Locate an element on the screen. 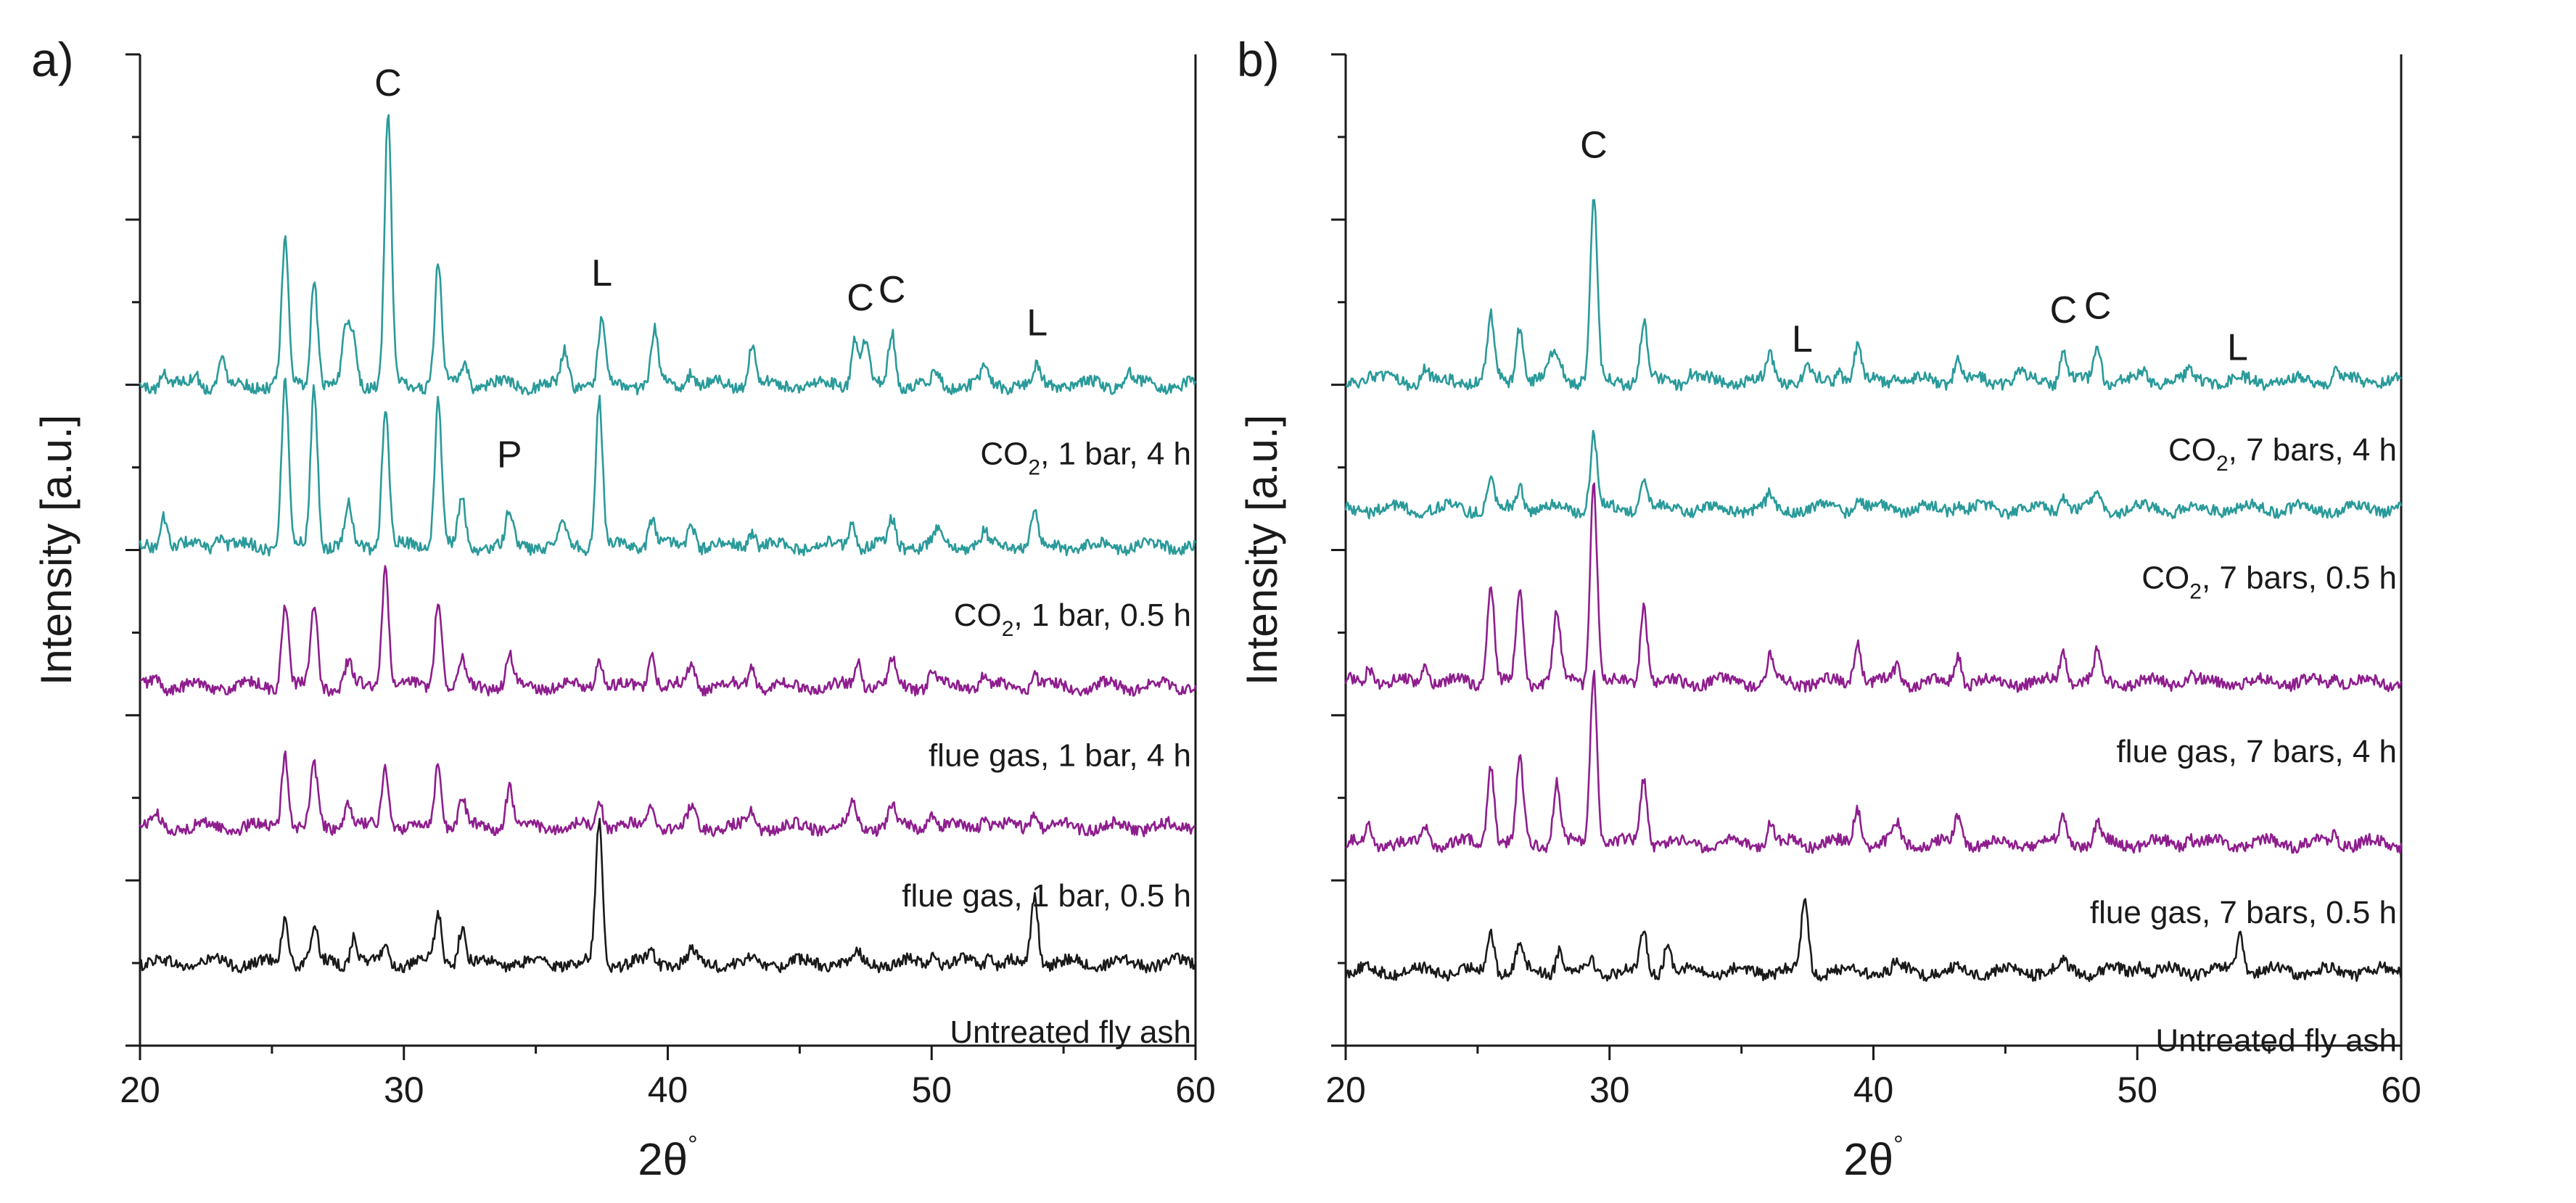 This screenshot has height=1203, width=2576. series-label: flue gas, 7 bars, 0.5 h is located at coordinates (2243, 912).